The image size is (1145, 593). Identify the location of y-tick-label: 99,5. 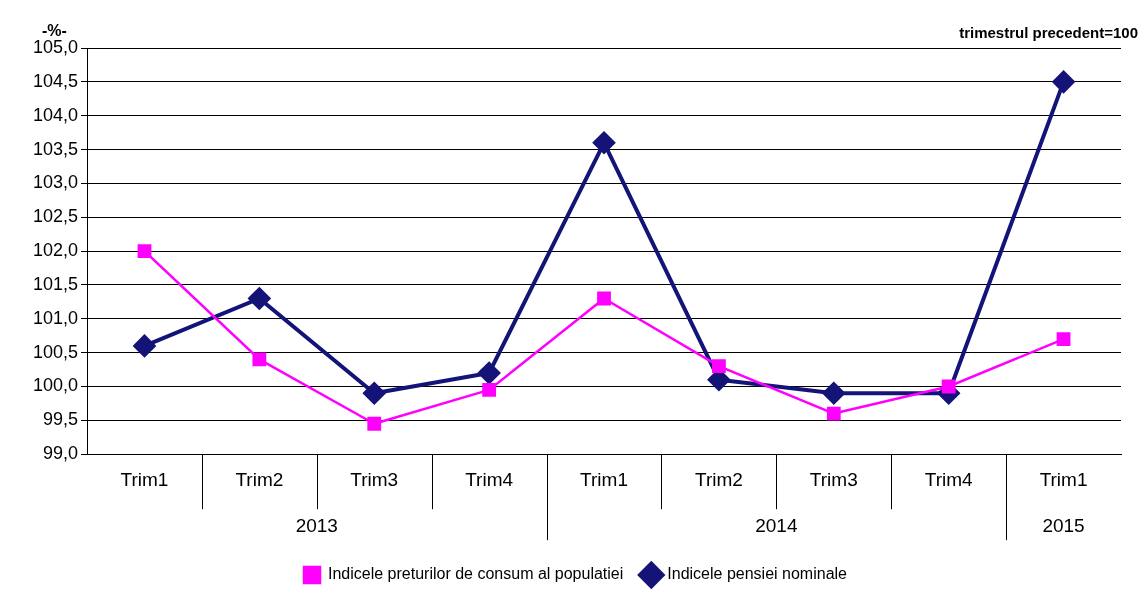
(61, 419).